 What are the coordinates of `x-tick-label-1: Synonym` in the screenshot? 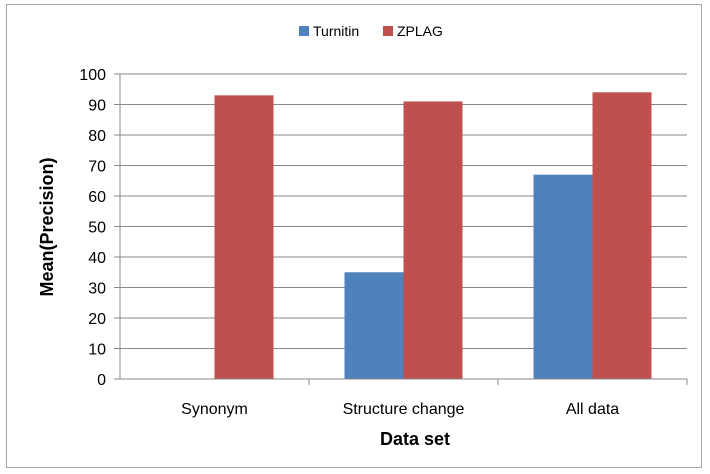 It's located at (214, 409).